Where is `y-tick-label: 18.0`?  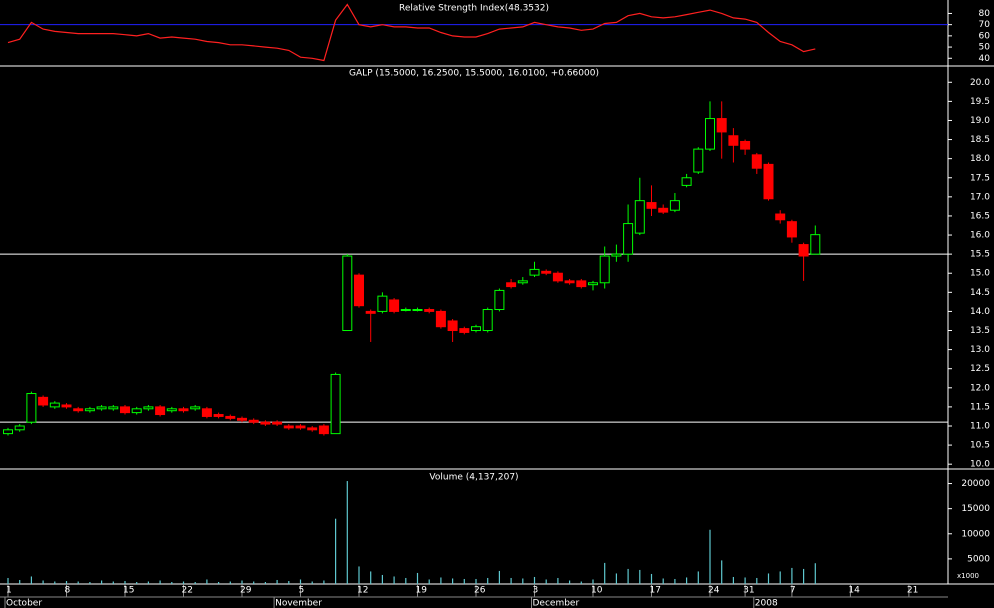 y-tick-label: 18.0 is located at coordinates (980, 159).